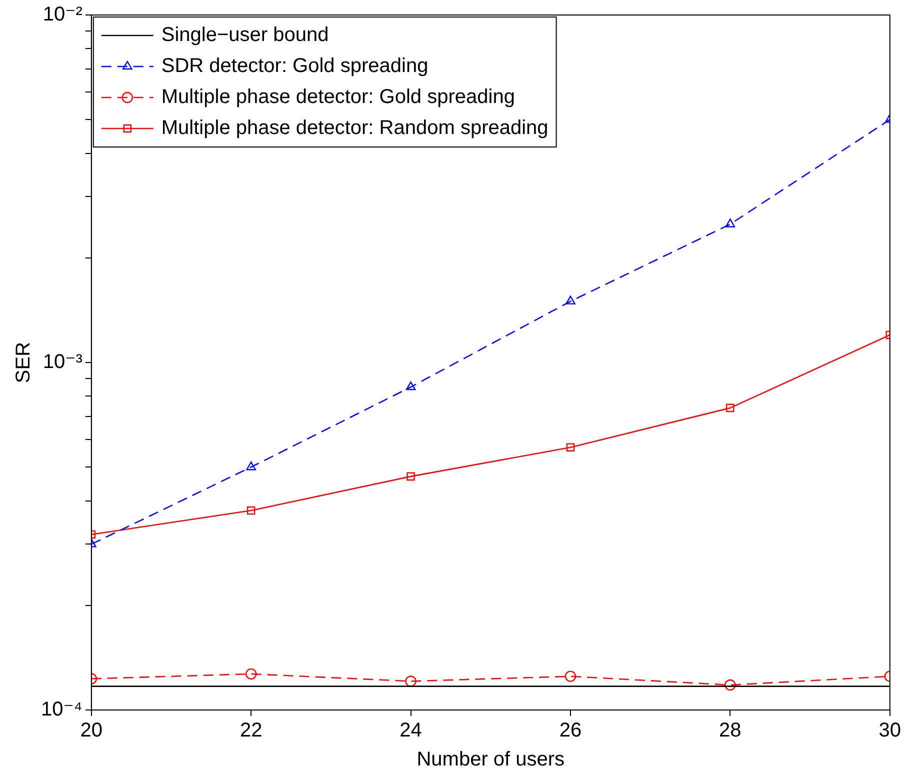 The width and height of the screenshot is (904, 778). I want to click on x-axis-title: Number of users, so click(490, 759).